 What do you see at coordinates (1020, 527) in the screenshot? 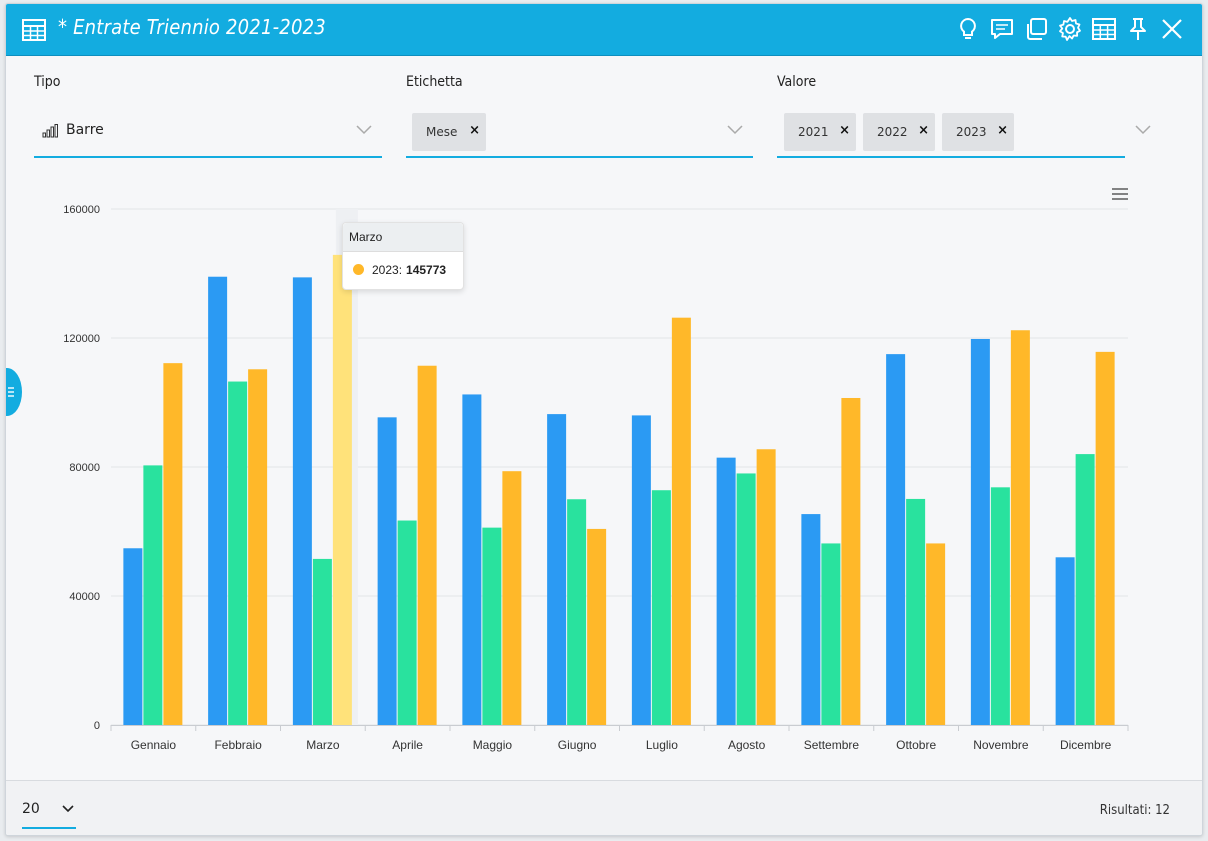
I see `bar-2023-novembre` at bounding box center [1020, 527].